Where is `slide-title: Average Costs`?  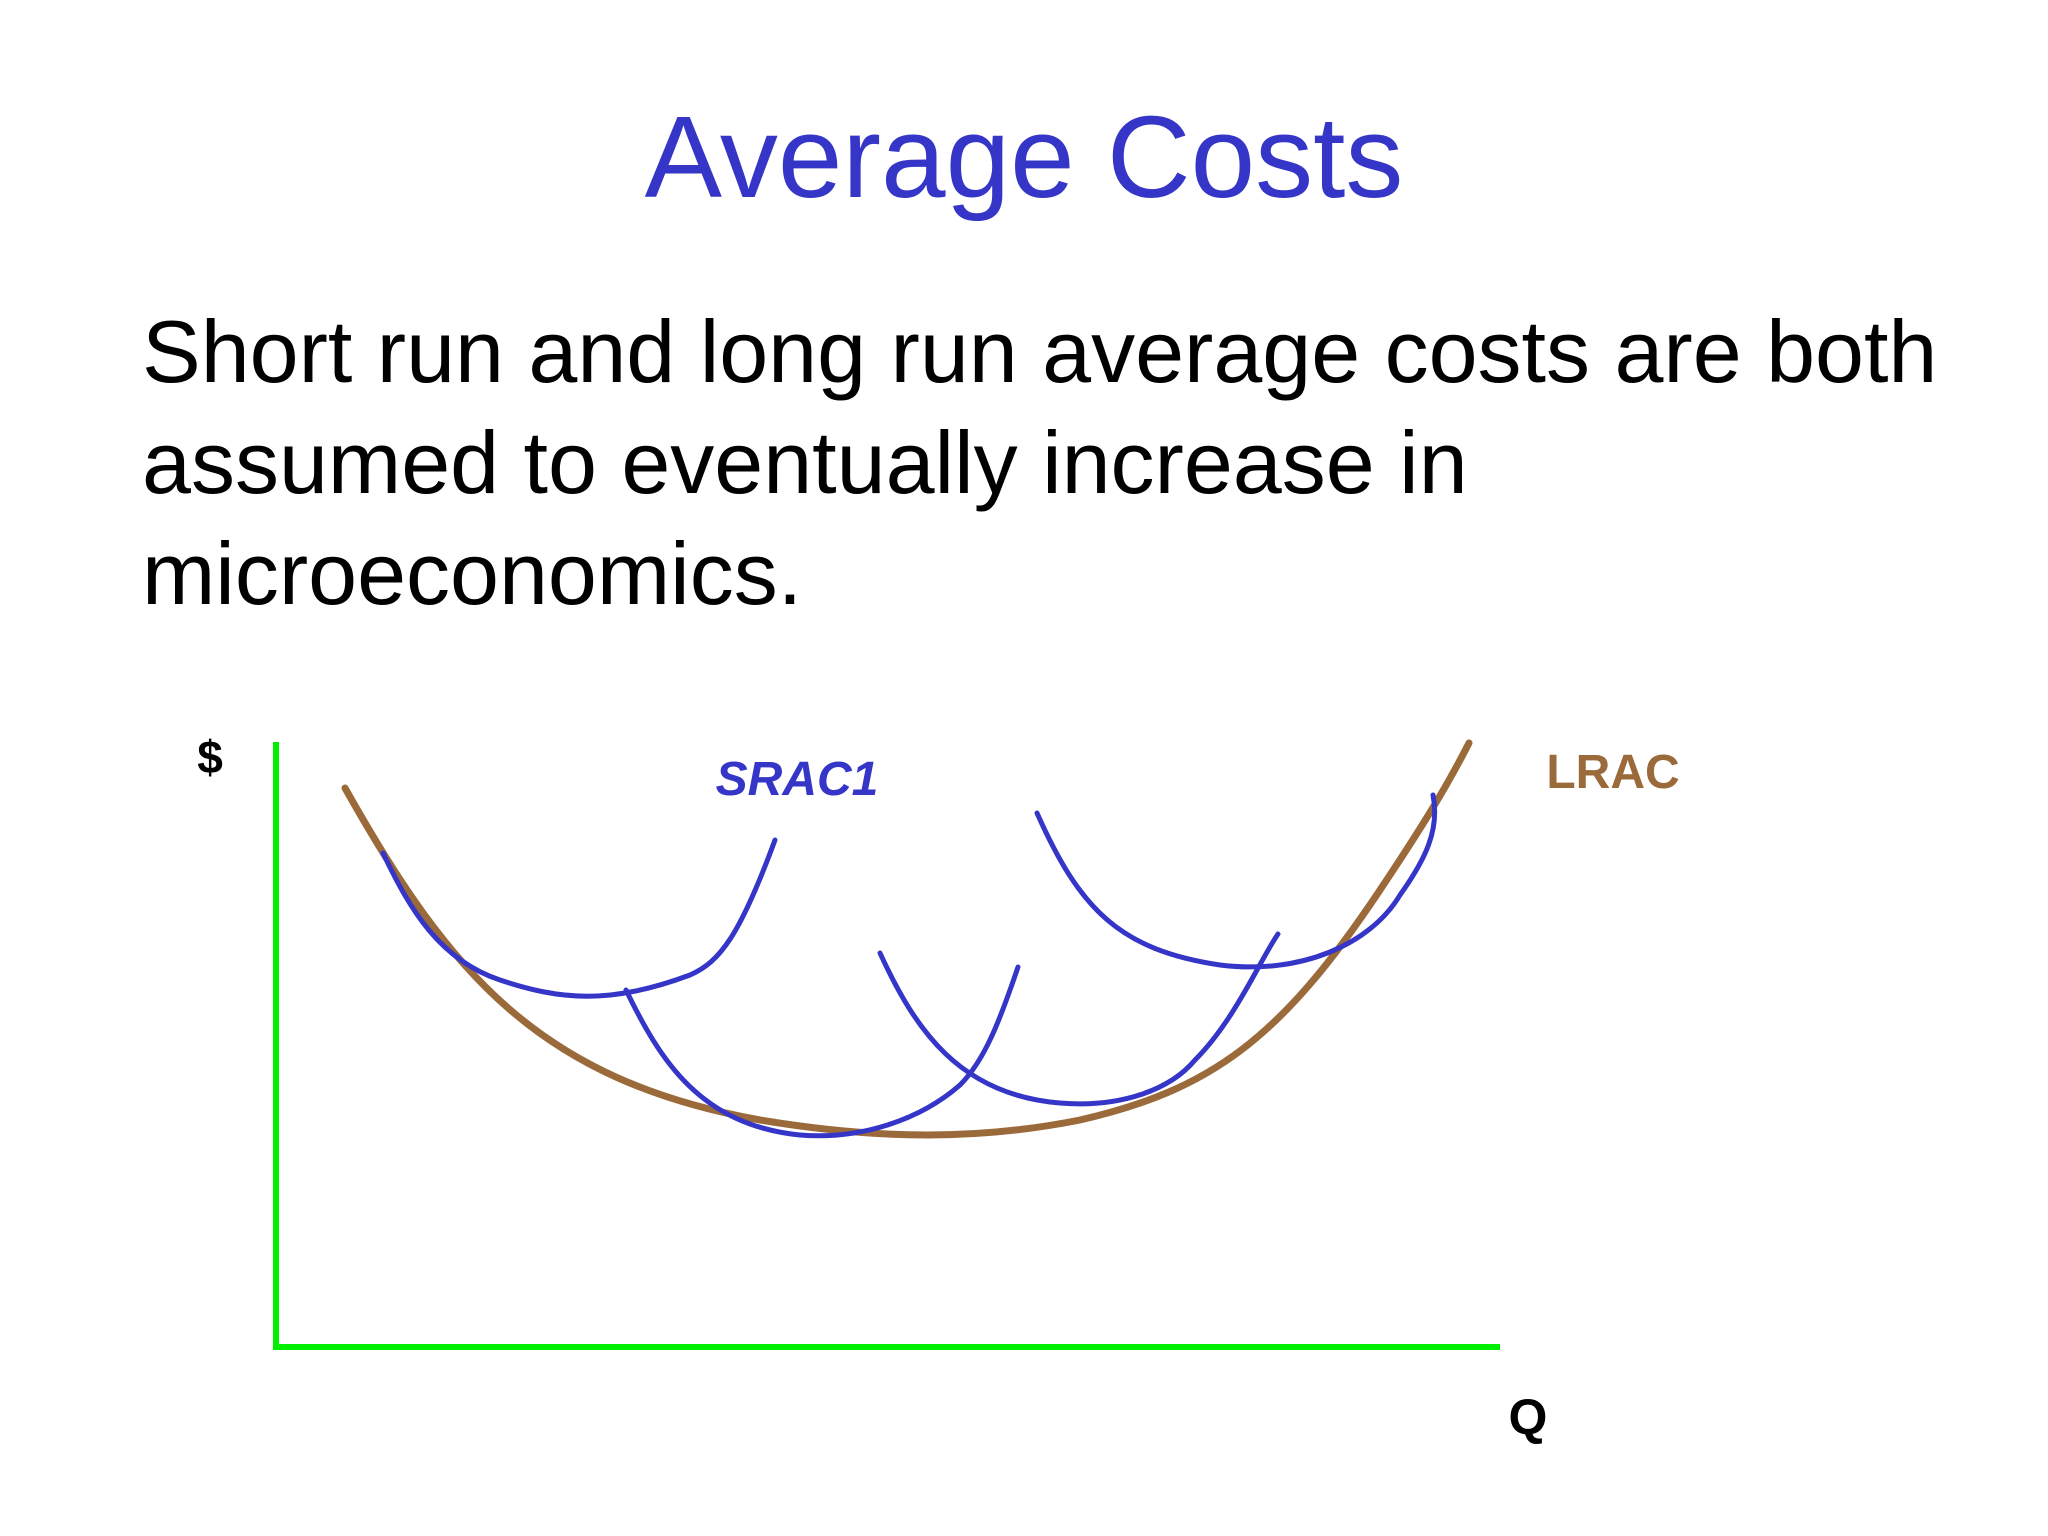 slide-title: Average Costs is located at coordinates (1024, 157).